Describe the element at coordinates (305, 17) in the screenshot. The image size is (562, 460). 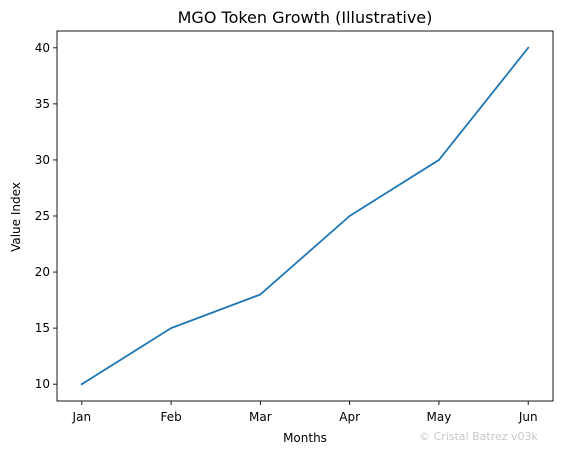
I see `chart-title: MGO Token Growth (Illustrative)` at that location.